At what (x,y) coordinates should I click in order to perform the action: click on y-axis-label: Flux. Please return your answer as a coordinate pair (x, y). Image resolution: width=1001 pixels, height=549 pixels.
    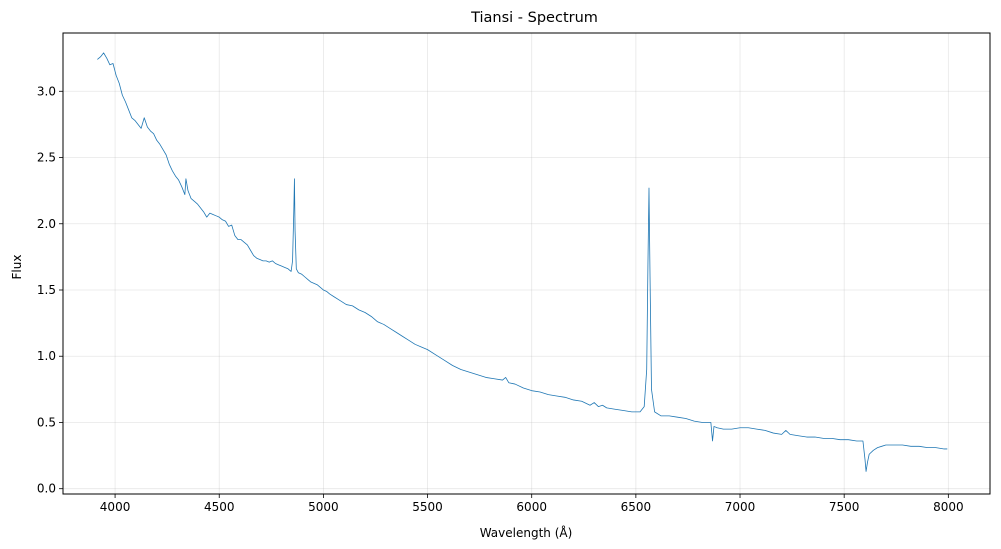
    Looking at the image, I should click on (17, 267).